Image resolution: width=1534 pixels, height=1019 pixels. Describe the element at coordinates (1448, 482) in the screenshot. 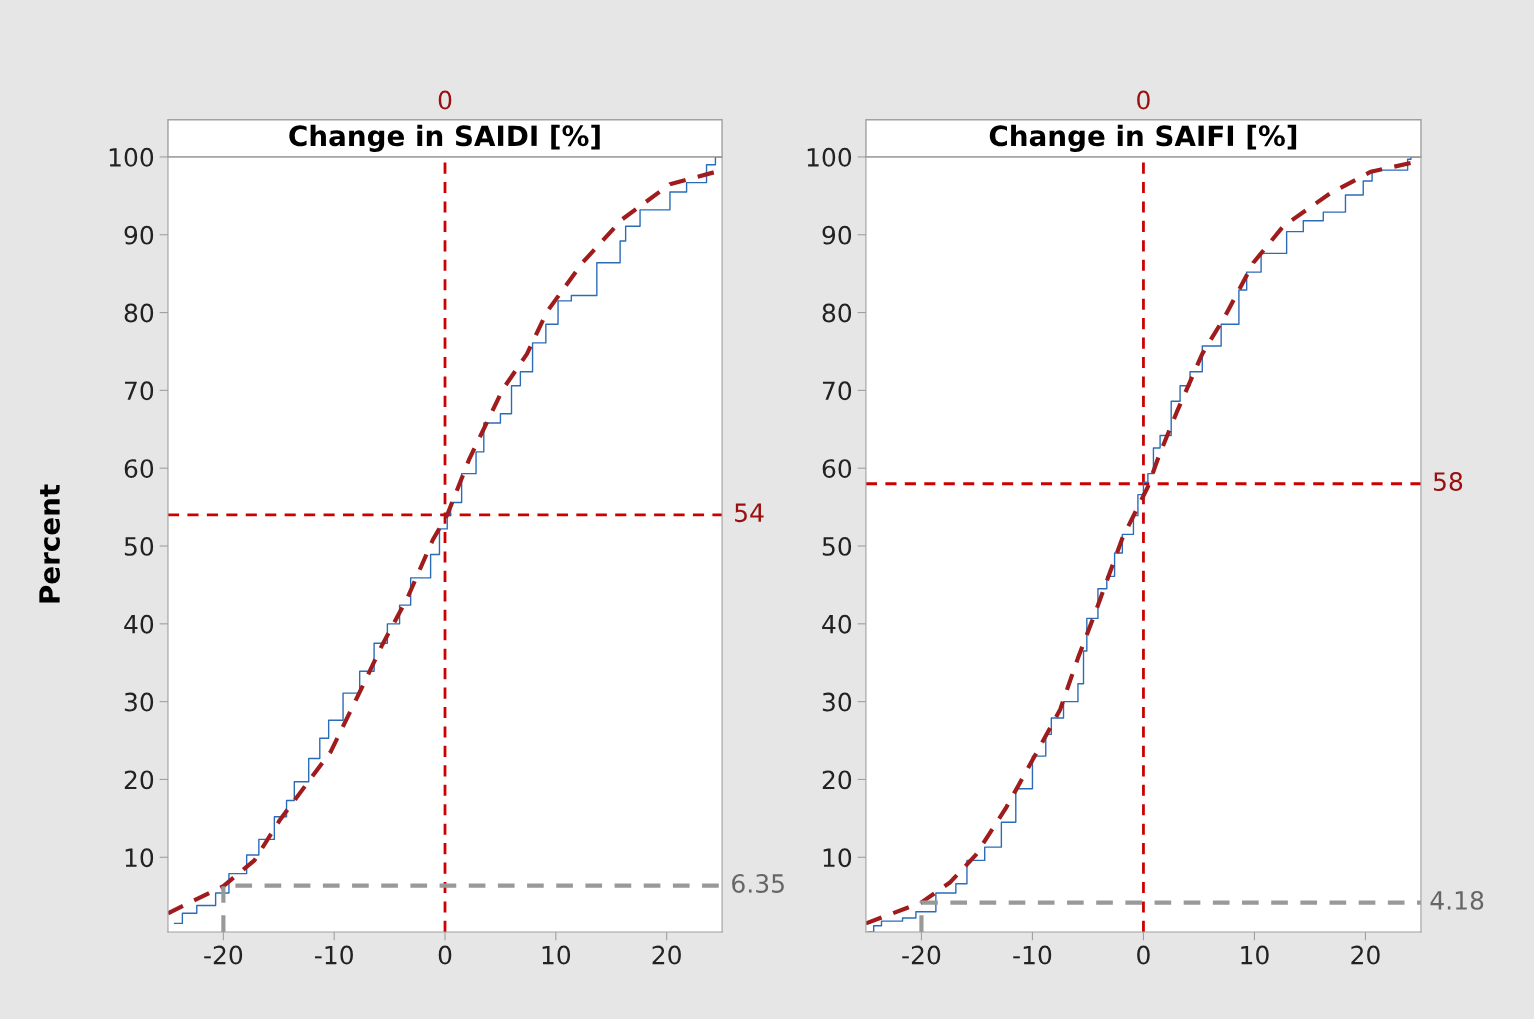

I see `ref-line-label: 58` at that location.